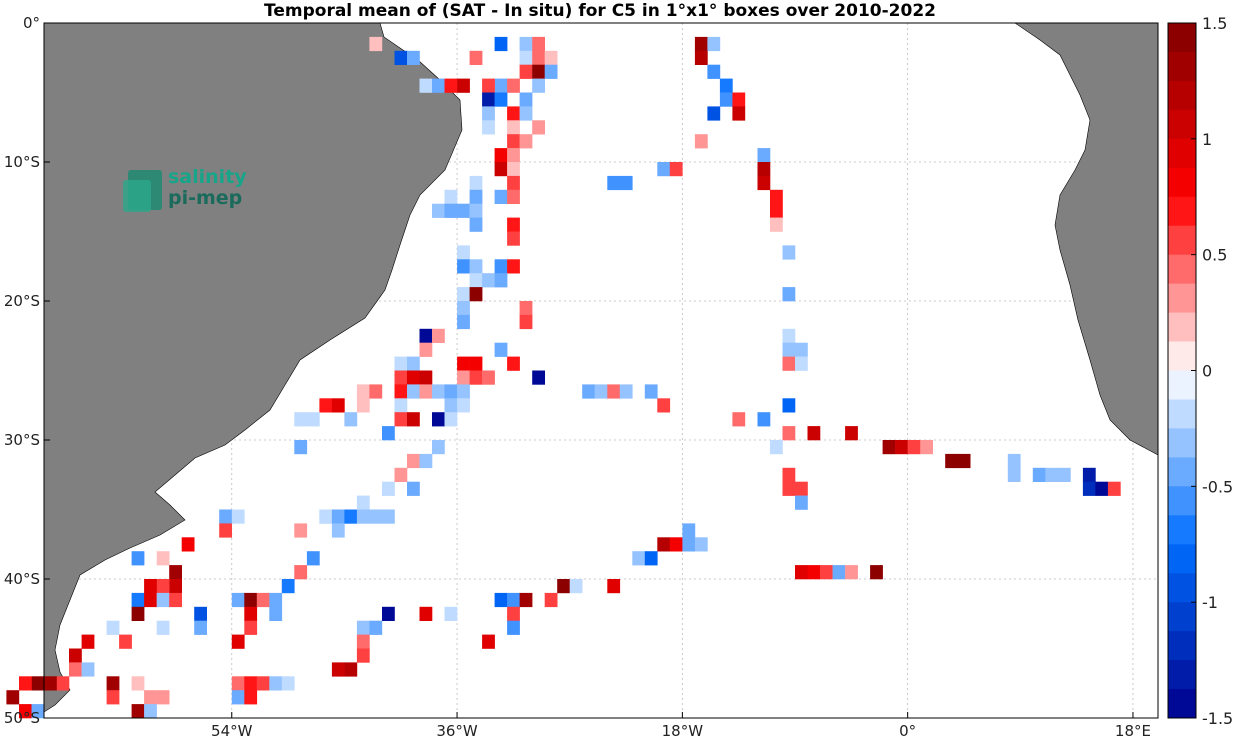 This screenshot has width=1239, height=740. I want to click on y-tick-label: 50°S, so click(22, 718).